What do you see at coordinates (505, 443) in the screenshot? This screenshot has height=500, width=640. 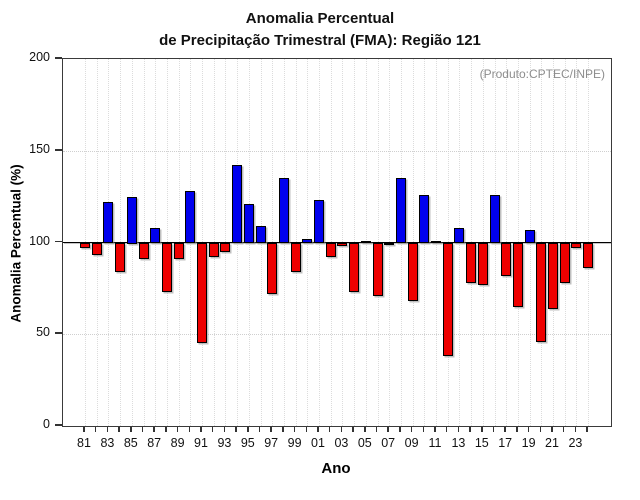 I see `x-tick-label: 17` at bounding box center [505, 443].